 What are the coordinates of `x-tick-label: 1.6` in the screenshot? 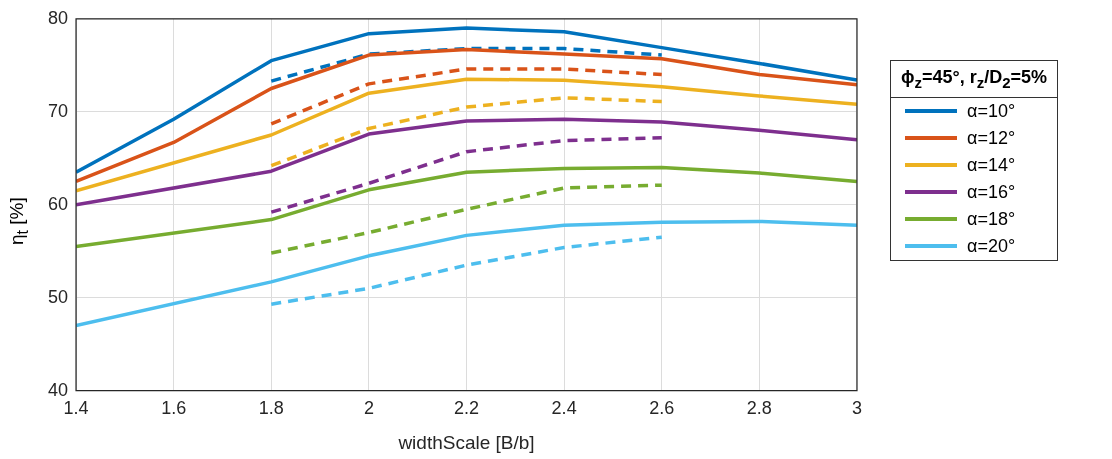 It's located at (174, 408).